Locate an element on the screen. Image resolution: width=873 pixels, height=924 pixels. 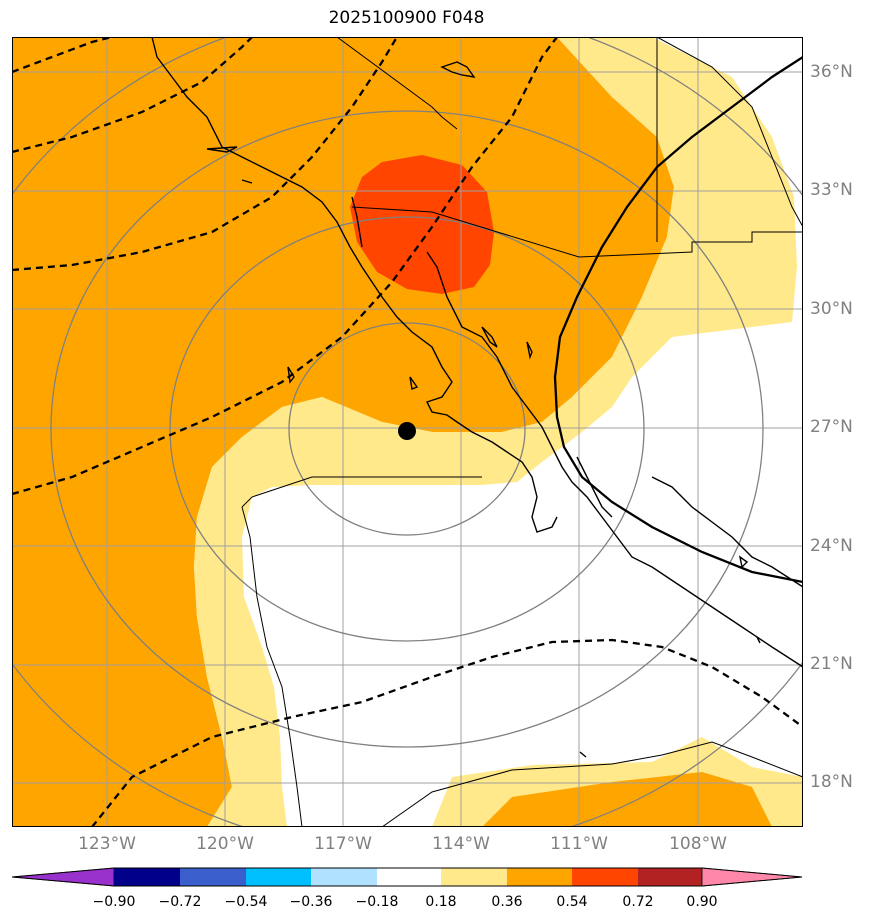
shade-bottom-orange is located at coordinates (627, 799).